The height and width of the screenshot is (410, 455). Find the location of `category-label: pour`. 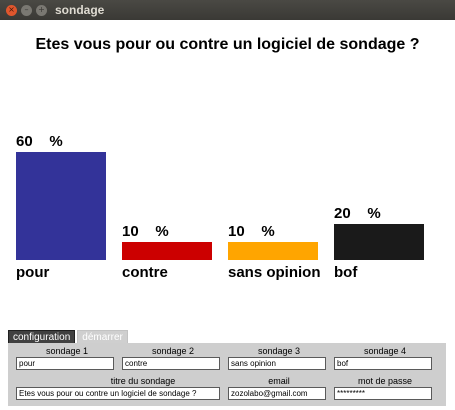

category-label: pour is located at coordinates (33, 272).